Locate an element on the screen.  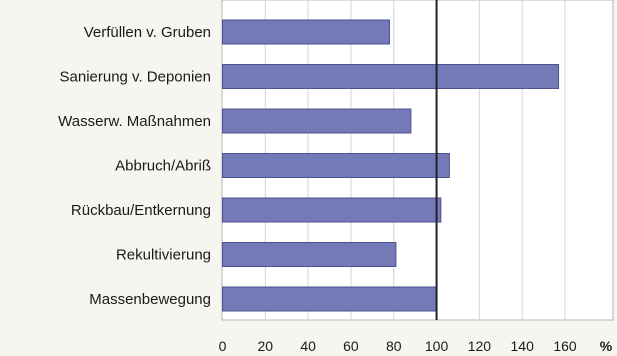
category-label-6: Rekultivierung is located at coordinates (163, 255).